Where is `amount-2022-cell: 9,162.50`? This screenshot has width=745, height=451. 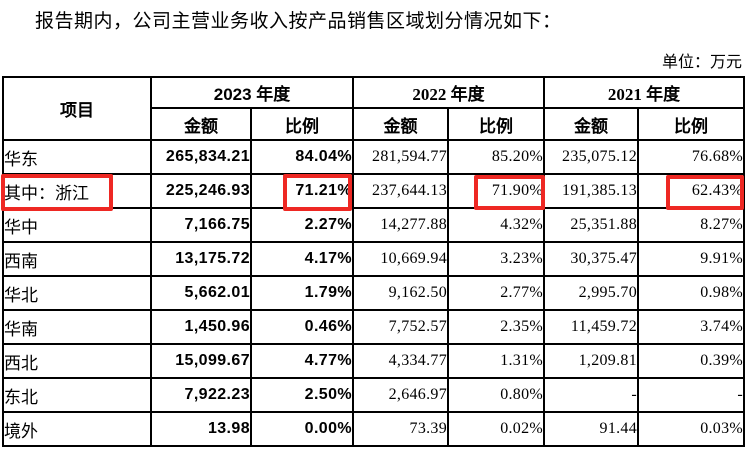
amount-2022-cell: 9,162.50 is located at coordinates (401, 293).